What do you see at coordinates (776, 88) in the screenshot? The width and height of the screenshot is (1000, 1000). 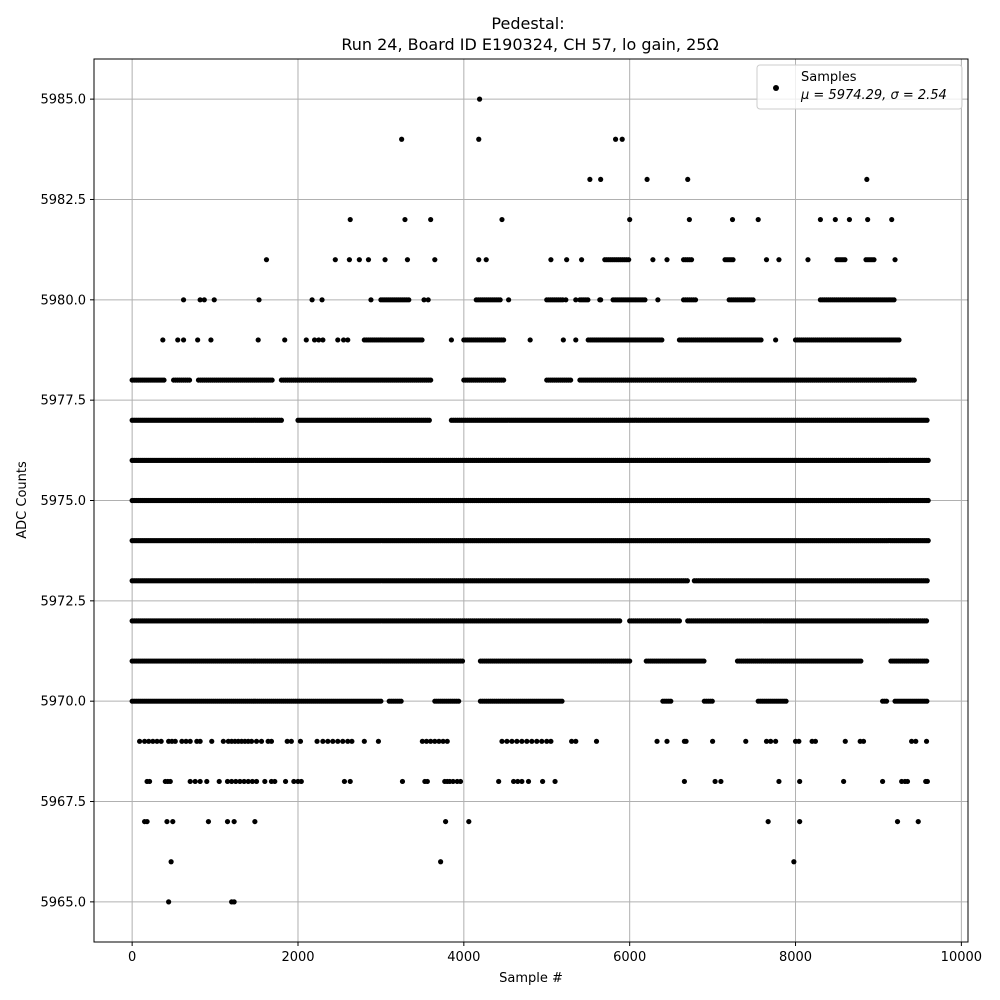 I see `legend-marker` at bounding box center [776, 88].